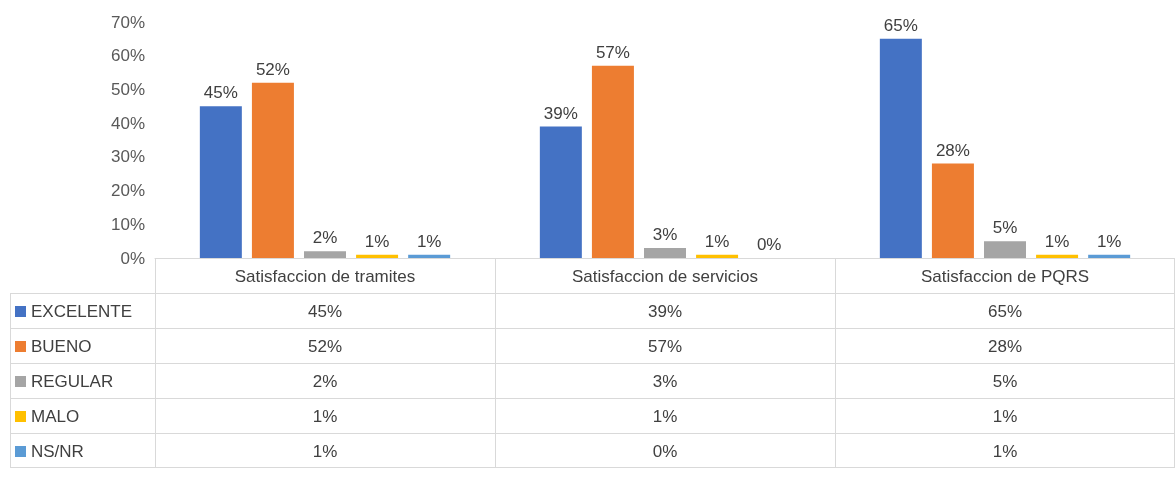  What do you see at coordinates (220, 93) in the screenshot?
I see `text: 45%` at bounding box center [220, 93].